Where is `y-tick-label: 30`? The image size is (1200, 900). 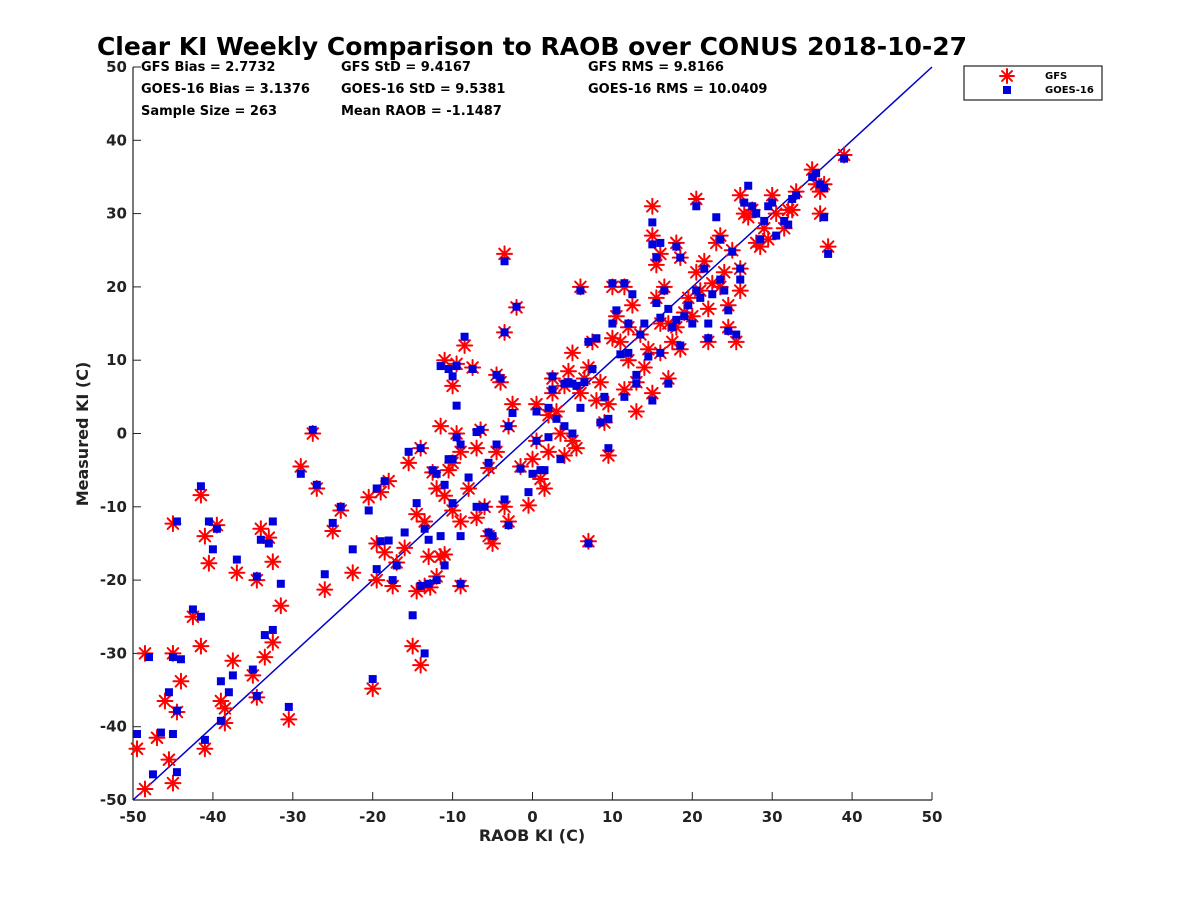 y-tick-label: 30 is located at coordinates (116, 214).